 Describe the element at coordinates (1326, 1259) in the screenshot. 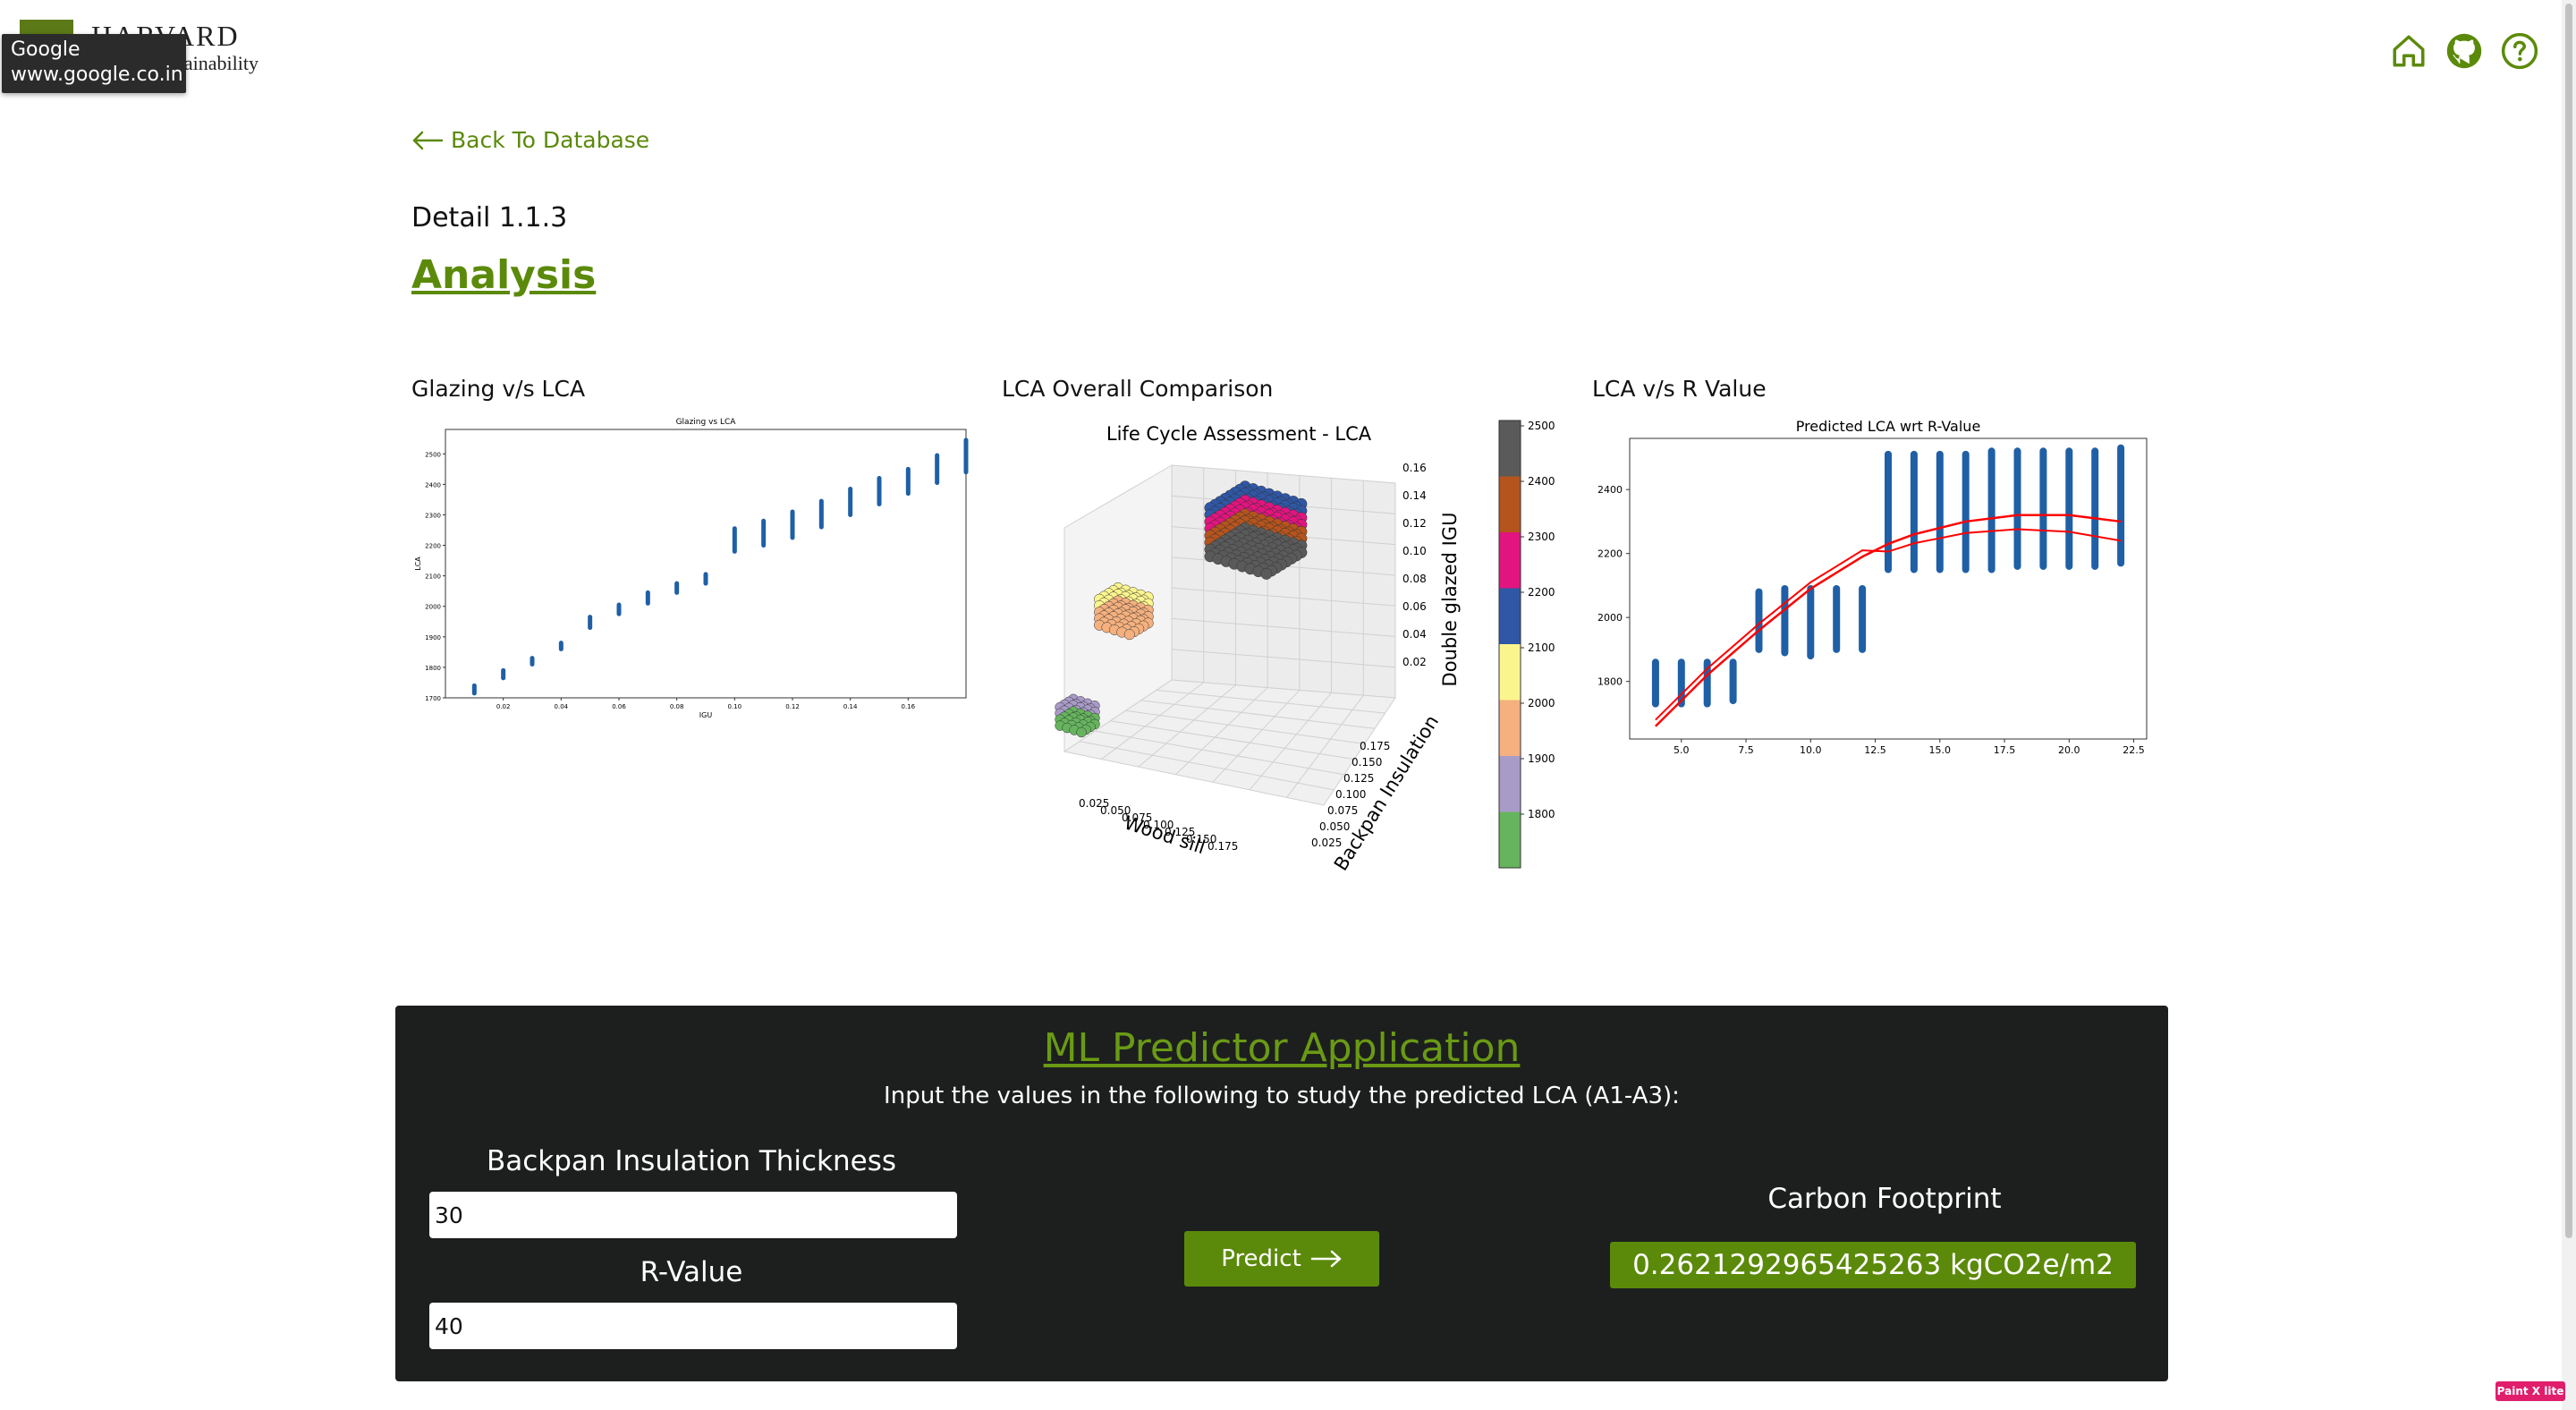

I see `arrow-right-icon` at that location.